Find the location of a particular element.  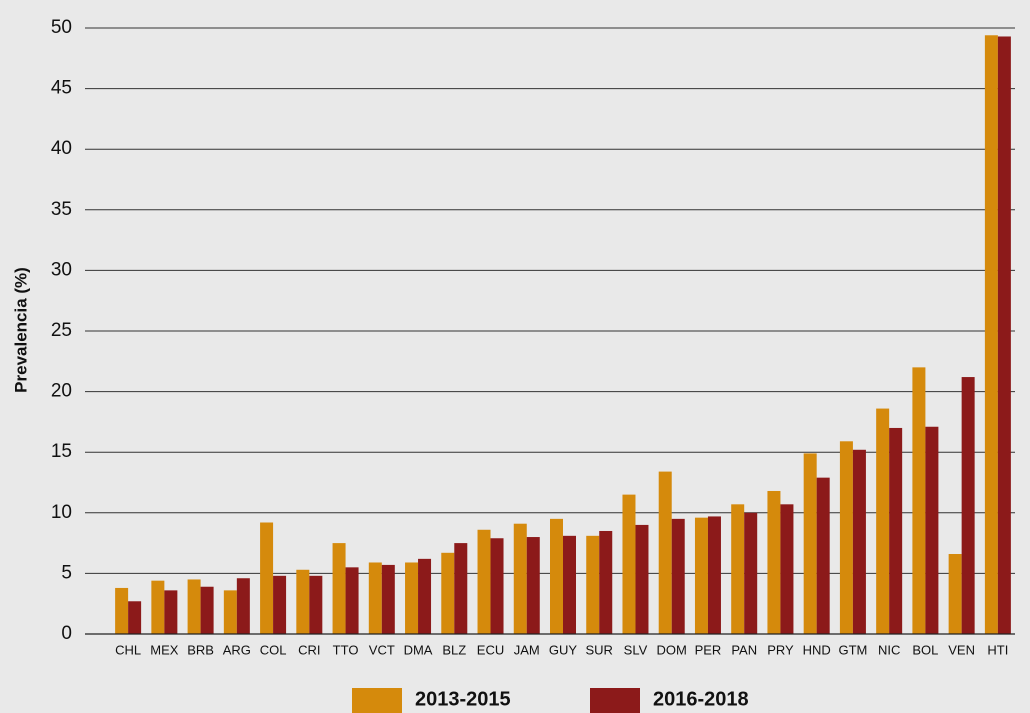

y-tick-label: 10 is located at coordinates (61, 512).